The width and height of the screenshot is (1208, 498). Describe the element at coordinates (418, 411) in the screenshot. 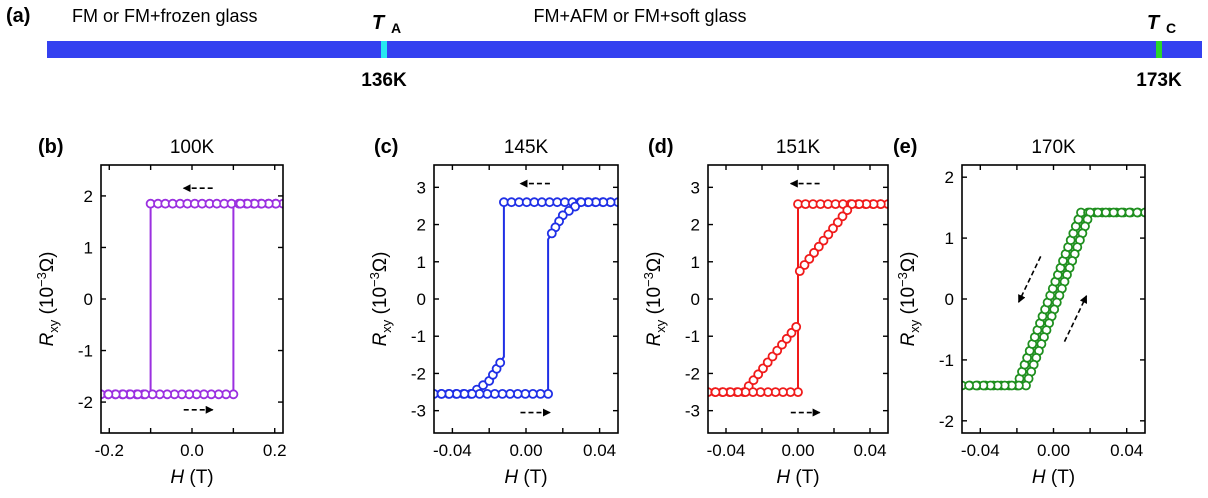

I see `y-tick-label-c: -3` at that location.